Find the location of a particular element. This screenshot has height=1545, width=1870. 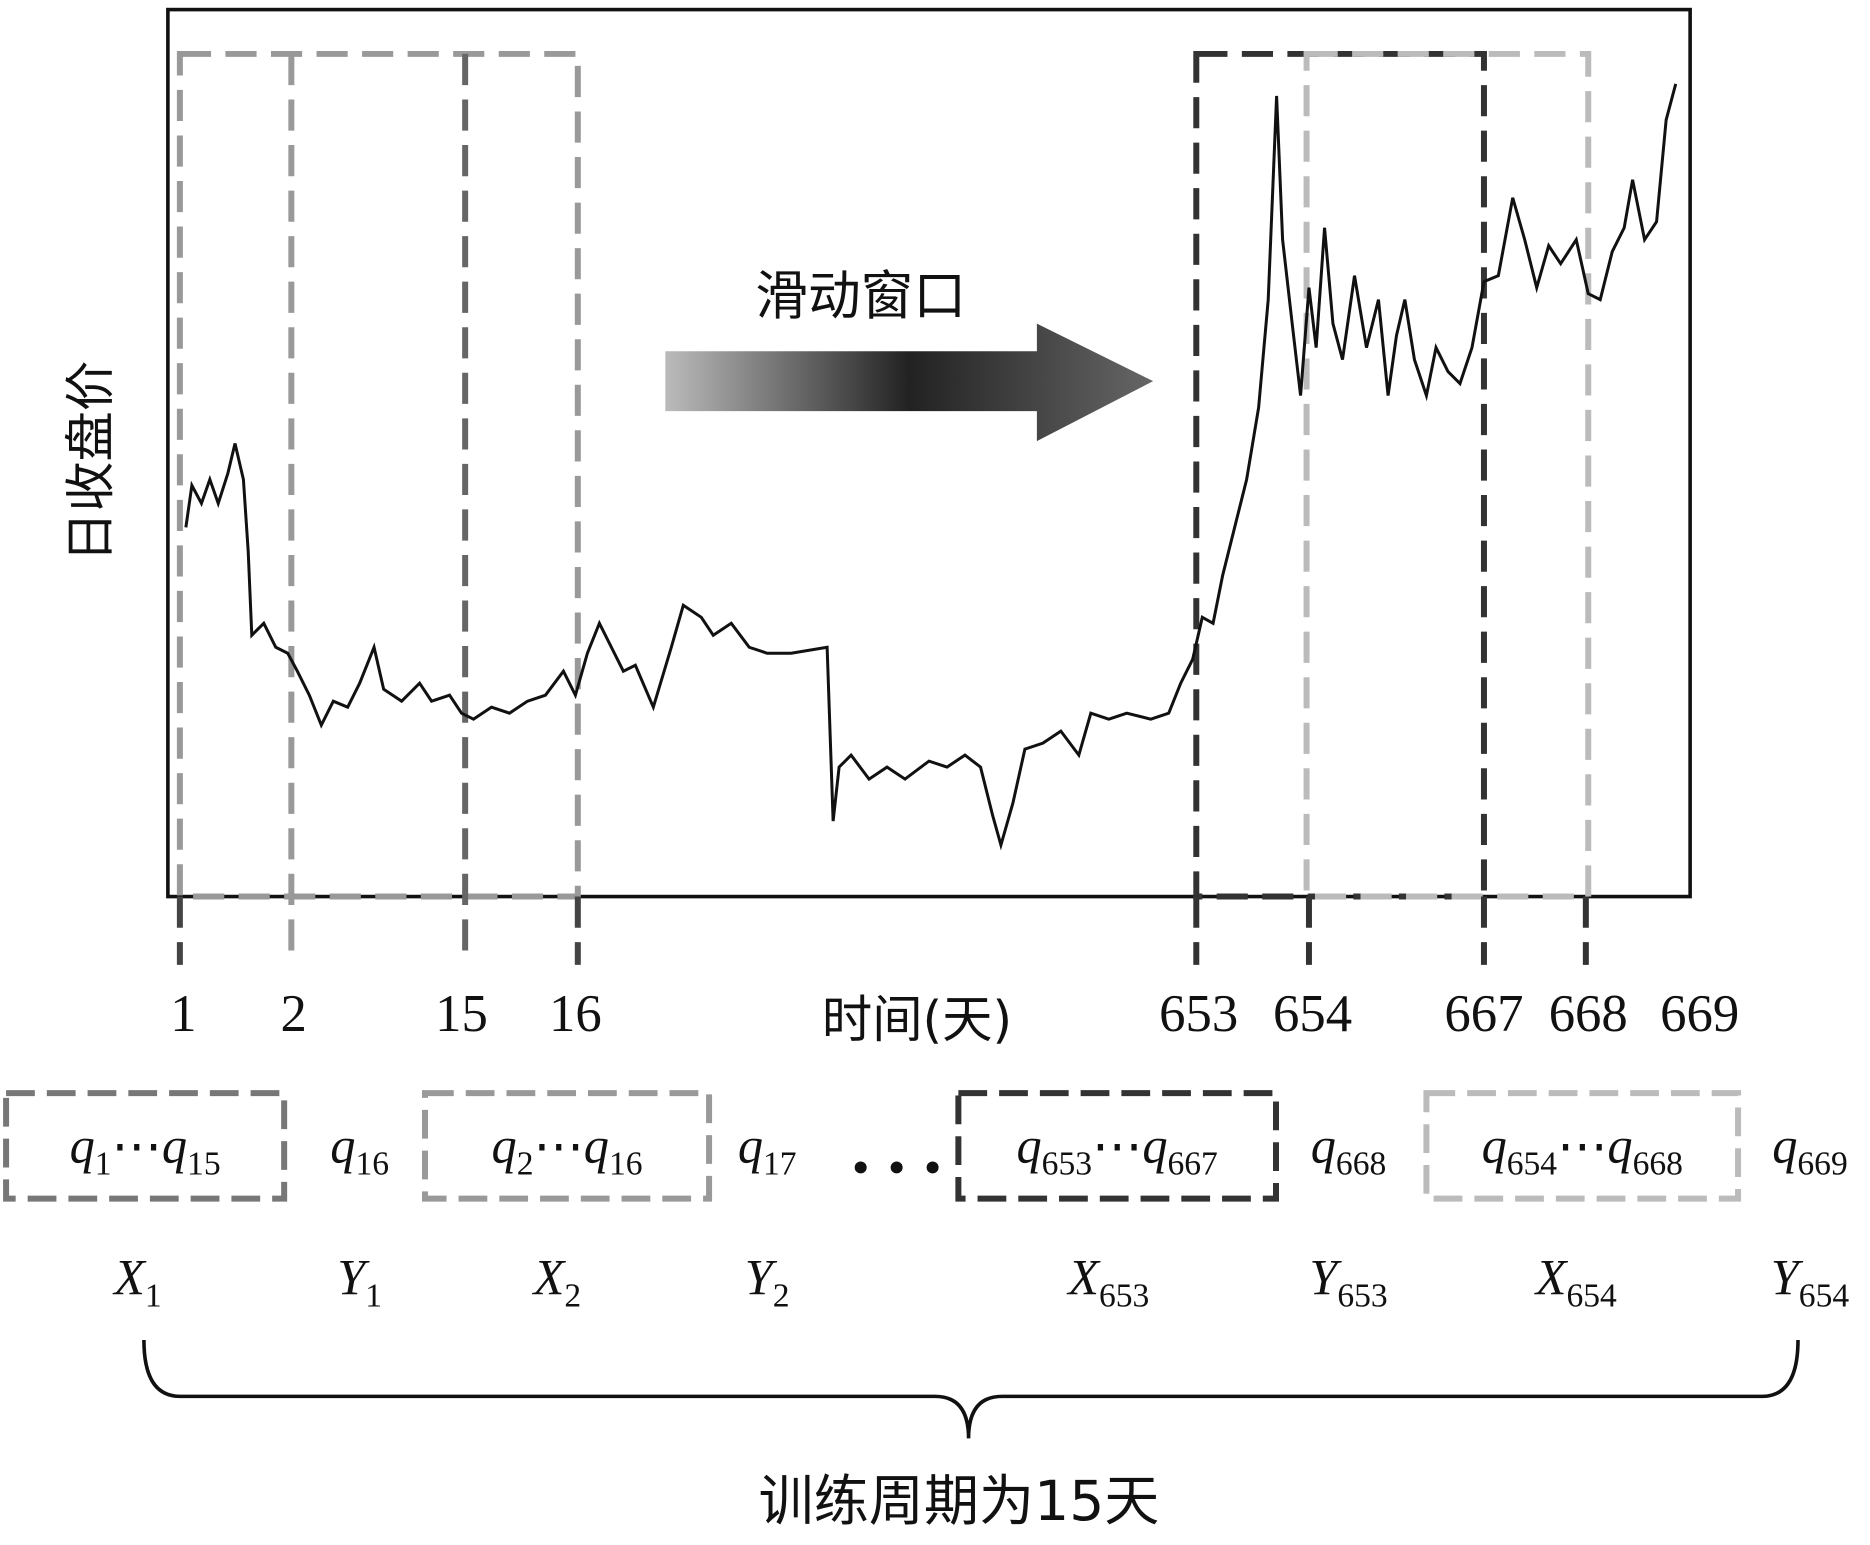

input-seq-part: 2 is located at coordinates (525, 1164).